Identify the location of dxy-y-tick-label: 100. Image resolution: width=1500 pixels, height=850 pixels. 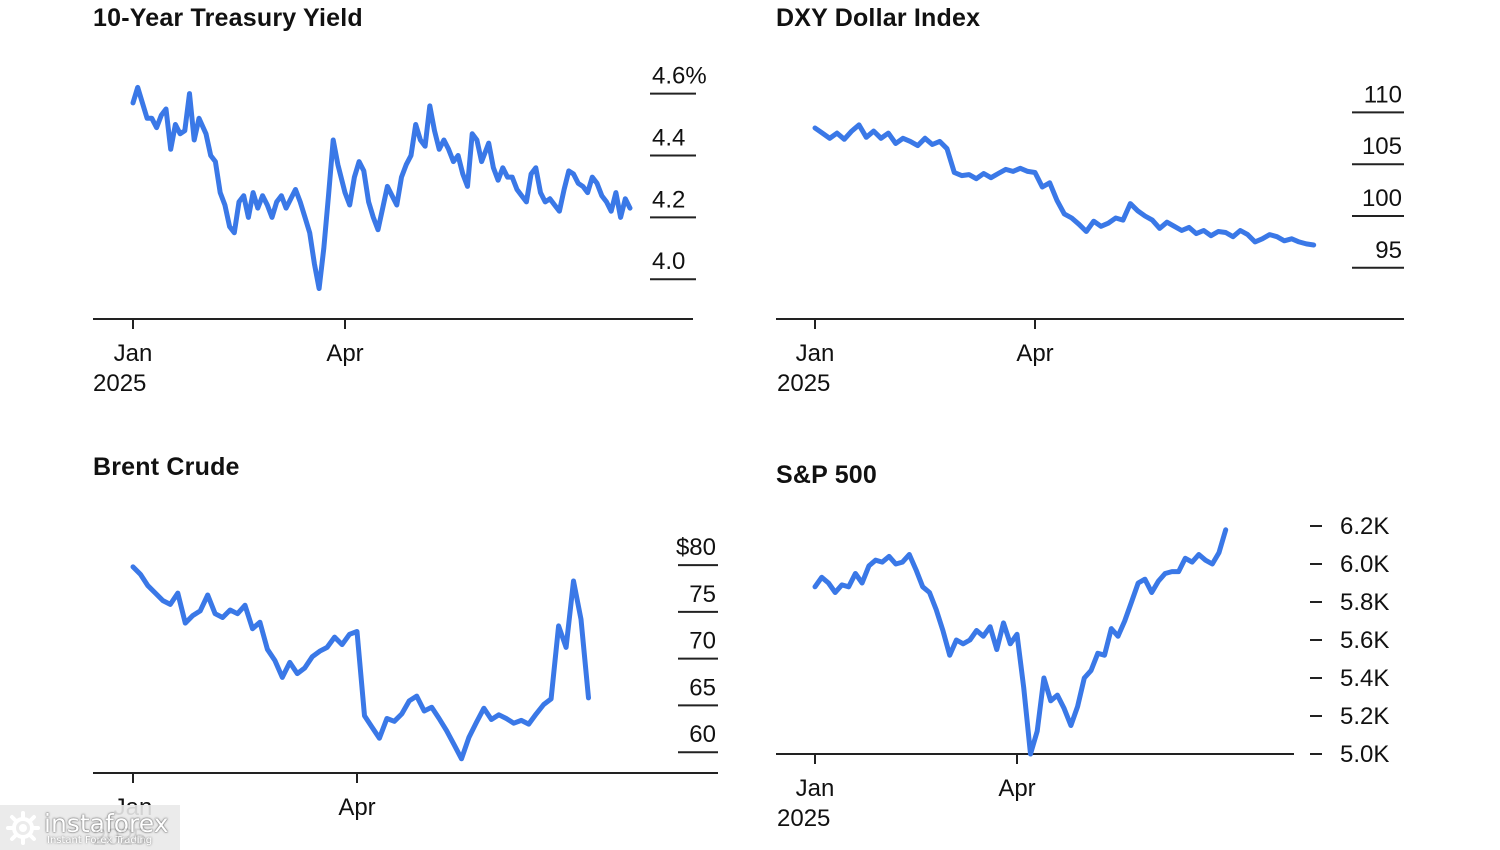
(1382, 198).